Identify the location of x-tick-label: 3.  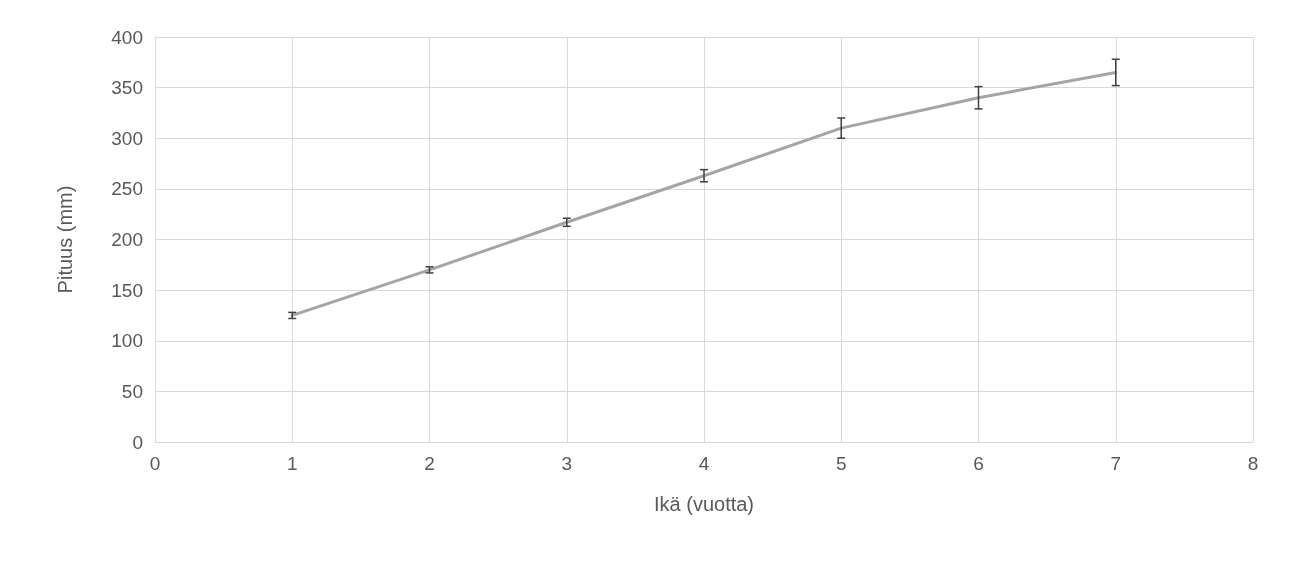
(567, 463).